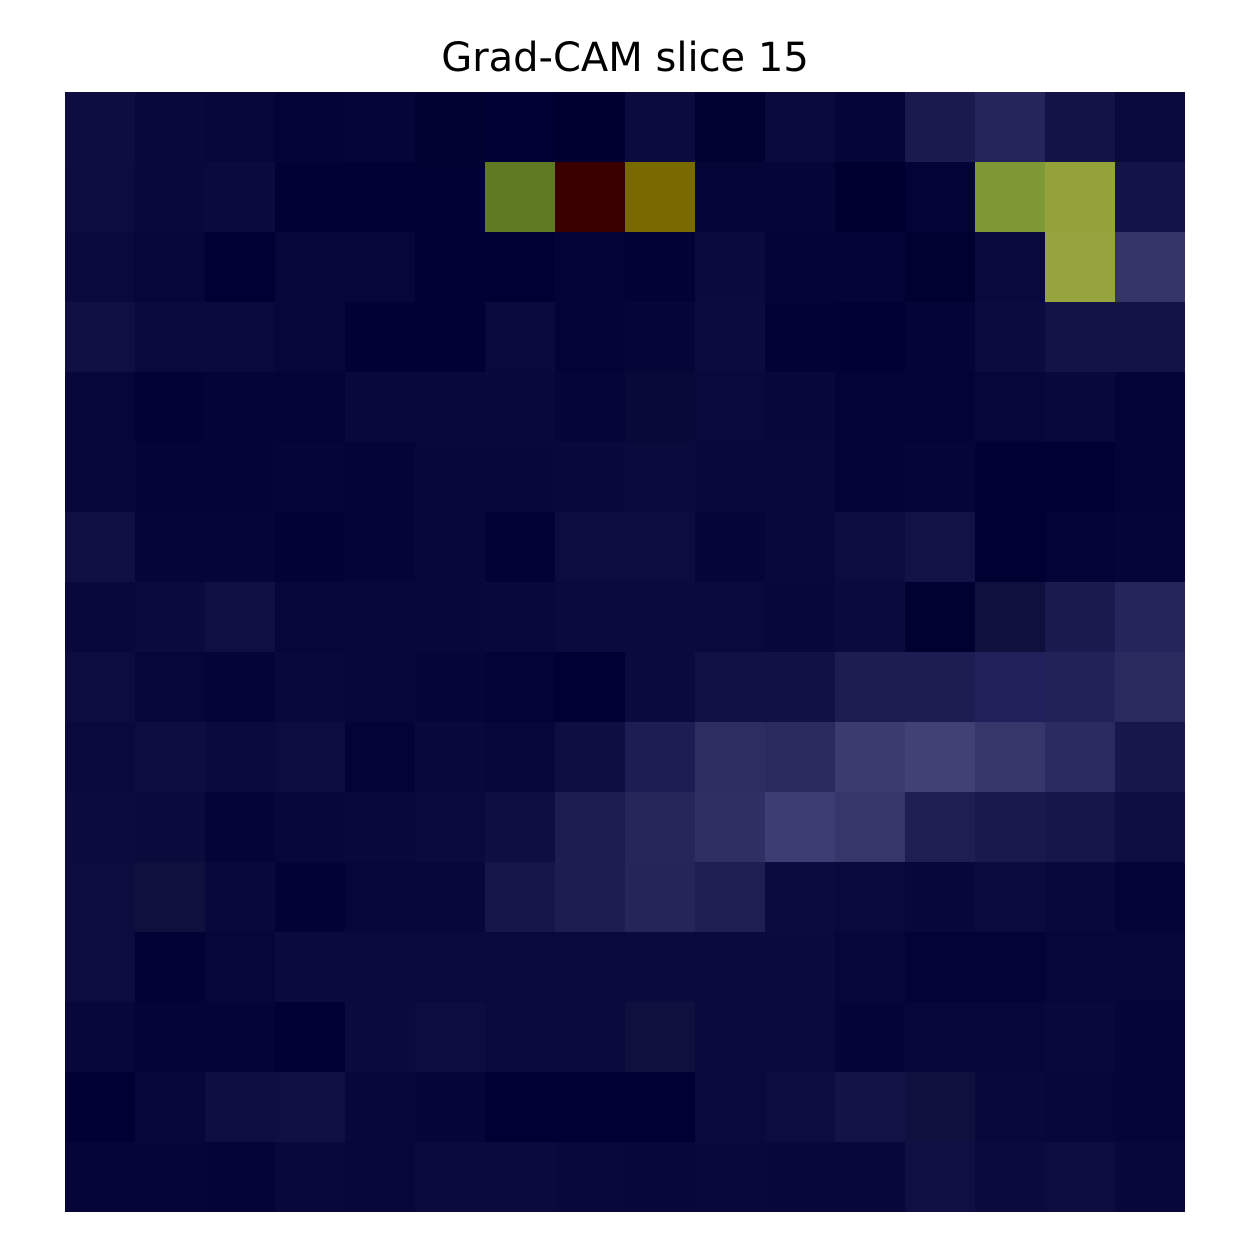  Describe the element at coordinates (450, 757) in the screenshot. I see `heatmap-cell-r9-c5` at that location.